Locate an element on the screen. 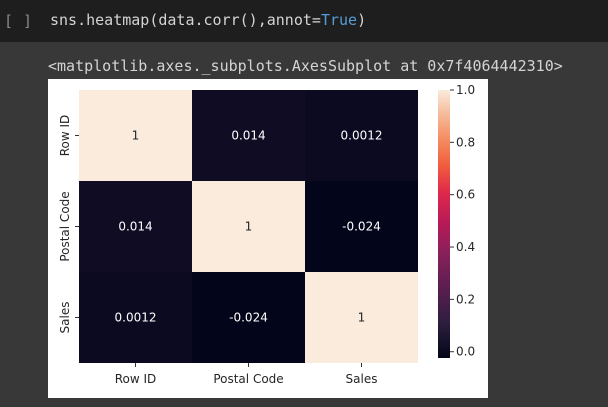  code-text: sns.heatmap(data.corr(),annot= is located at coordinates (185, 20).